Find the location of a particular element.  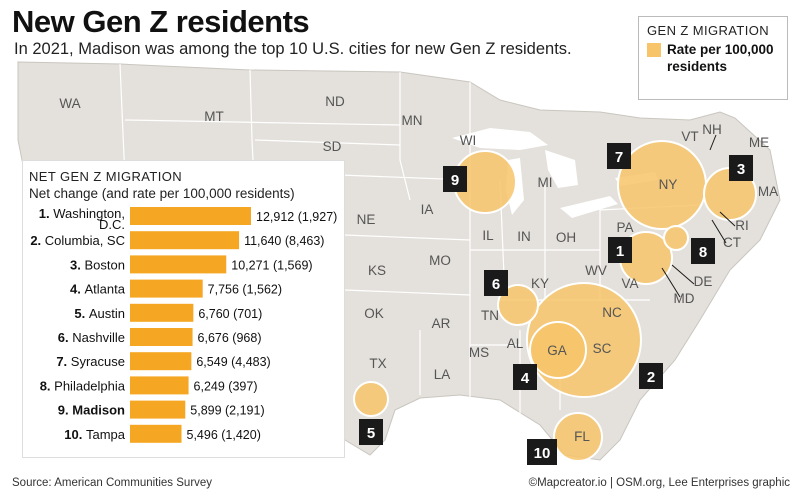

rank-marker-2: 2 is located at coordinates (651, 376).